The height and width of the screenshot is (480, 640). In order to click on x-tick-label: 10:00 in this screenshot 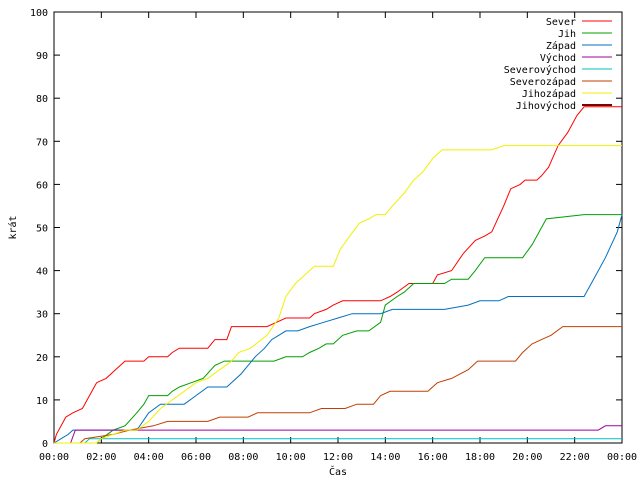, I will do `click(291, 457)`.